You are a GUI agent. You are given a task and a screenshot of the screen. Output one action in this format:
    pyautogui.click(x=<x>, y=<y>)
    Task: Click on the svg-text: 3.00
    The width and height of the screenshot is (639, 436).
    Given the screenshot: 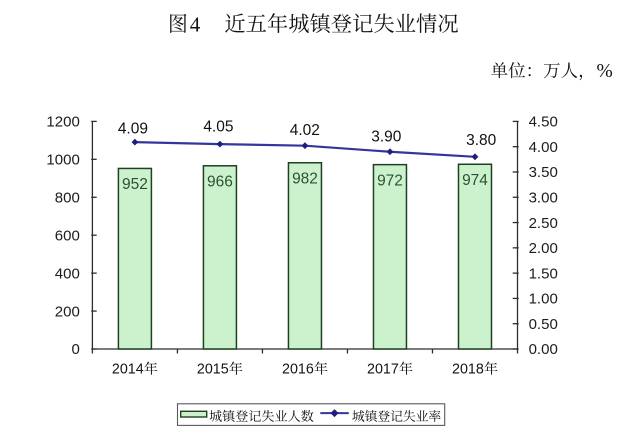 What is the action you would take?
    pyautogui.click(x=543, y=198)
    